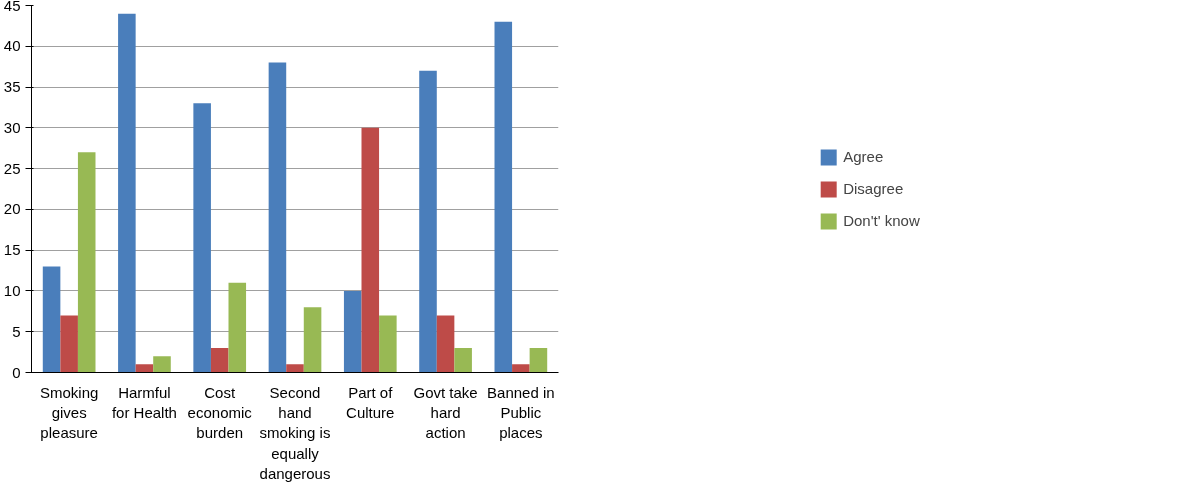  I want to click on y-tick-label: 20, so click(12, 209).